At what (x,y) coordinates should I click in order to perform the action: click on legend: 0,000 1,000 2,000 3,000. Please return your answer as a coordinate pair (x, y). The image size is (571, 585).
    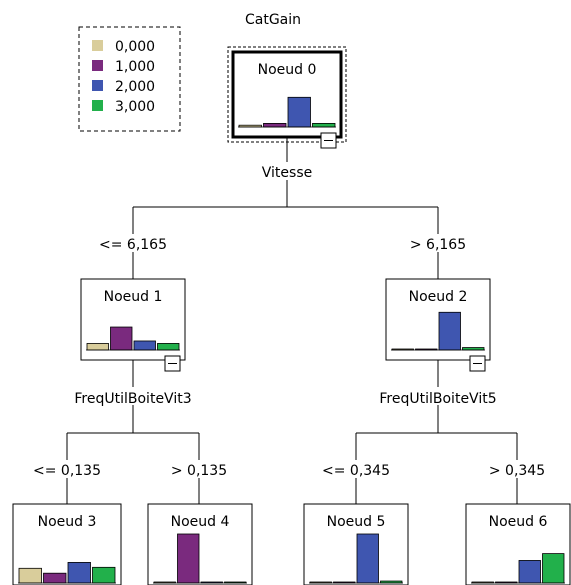
    Looking at the image, I should click on (129, 79).